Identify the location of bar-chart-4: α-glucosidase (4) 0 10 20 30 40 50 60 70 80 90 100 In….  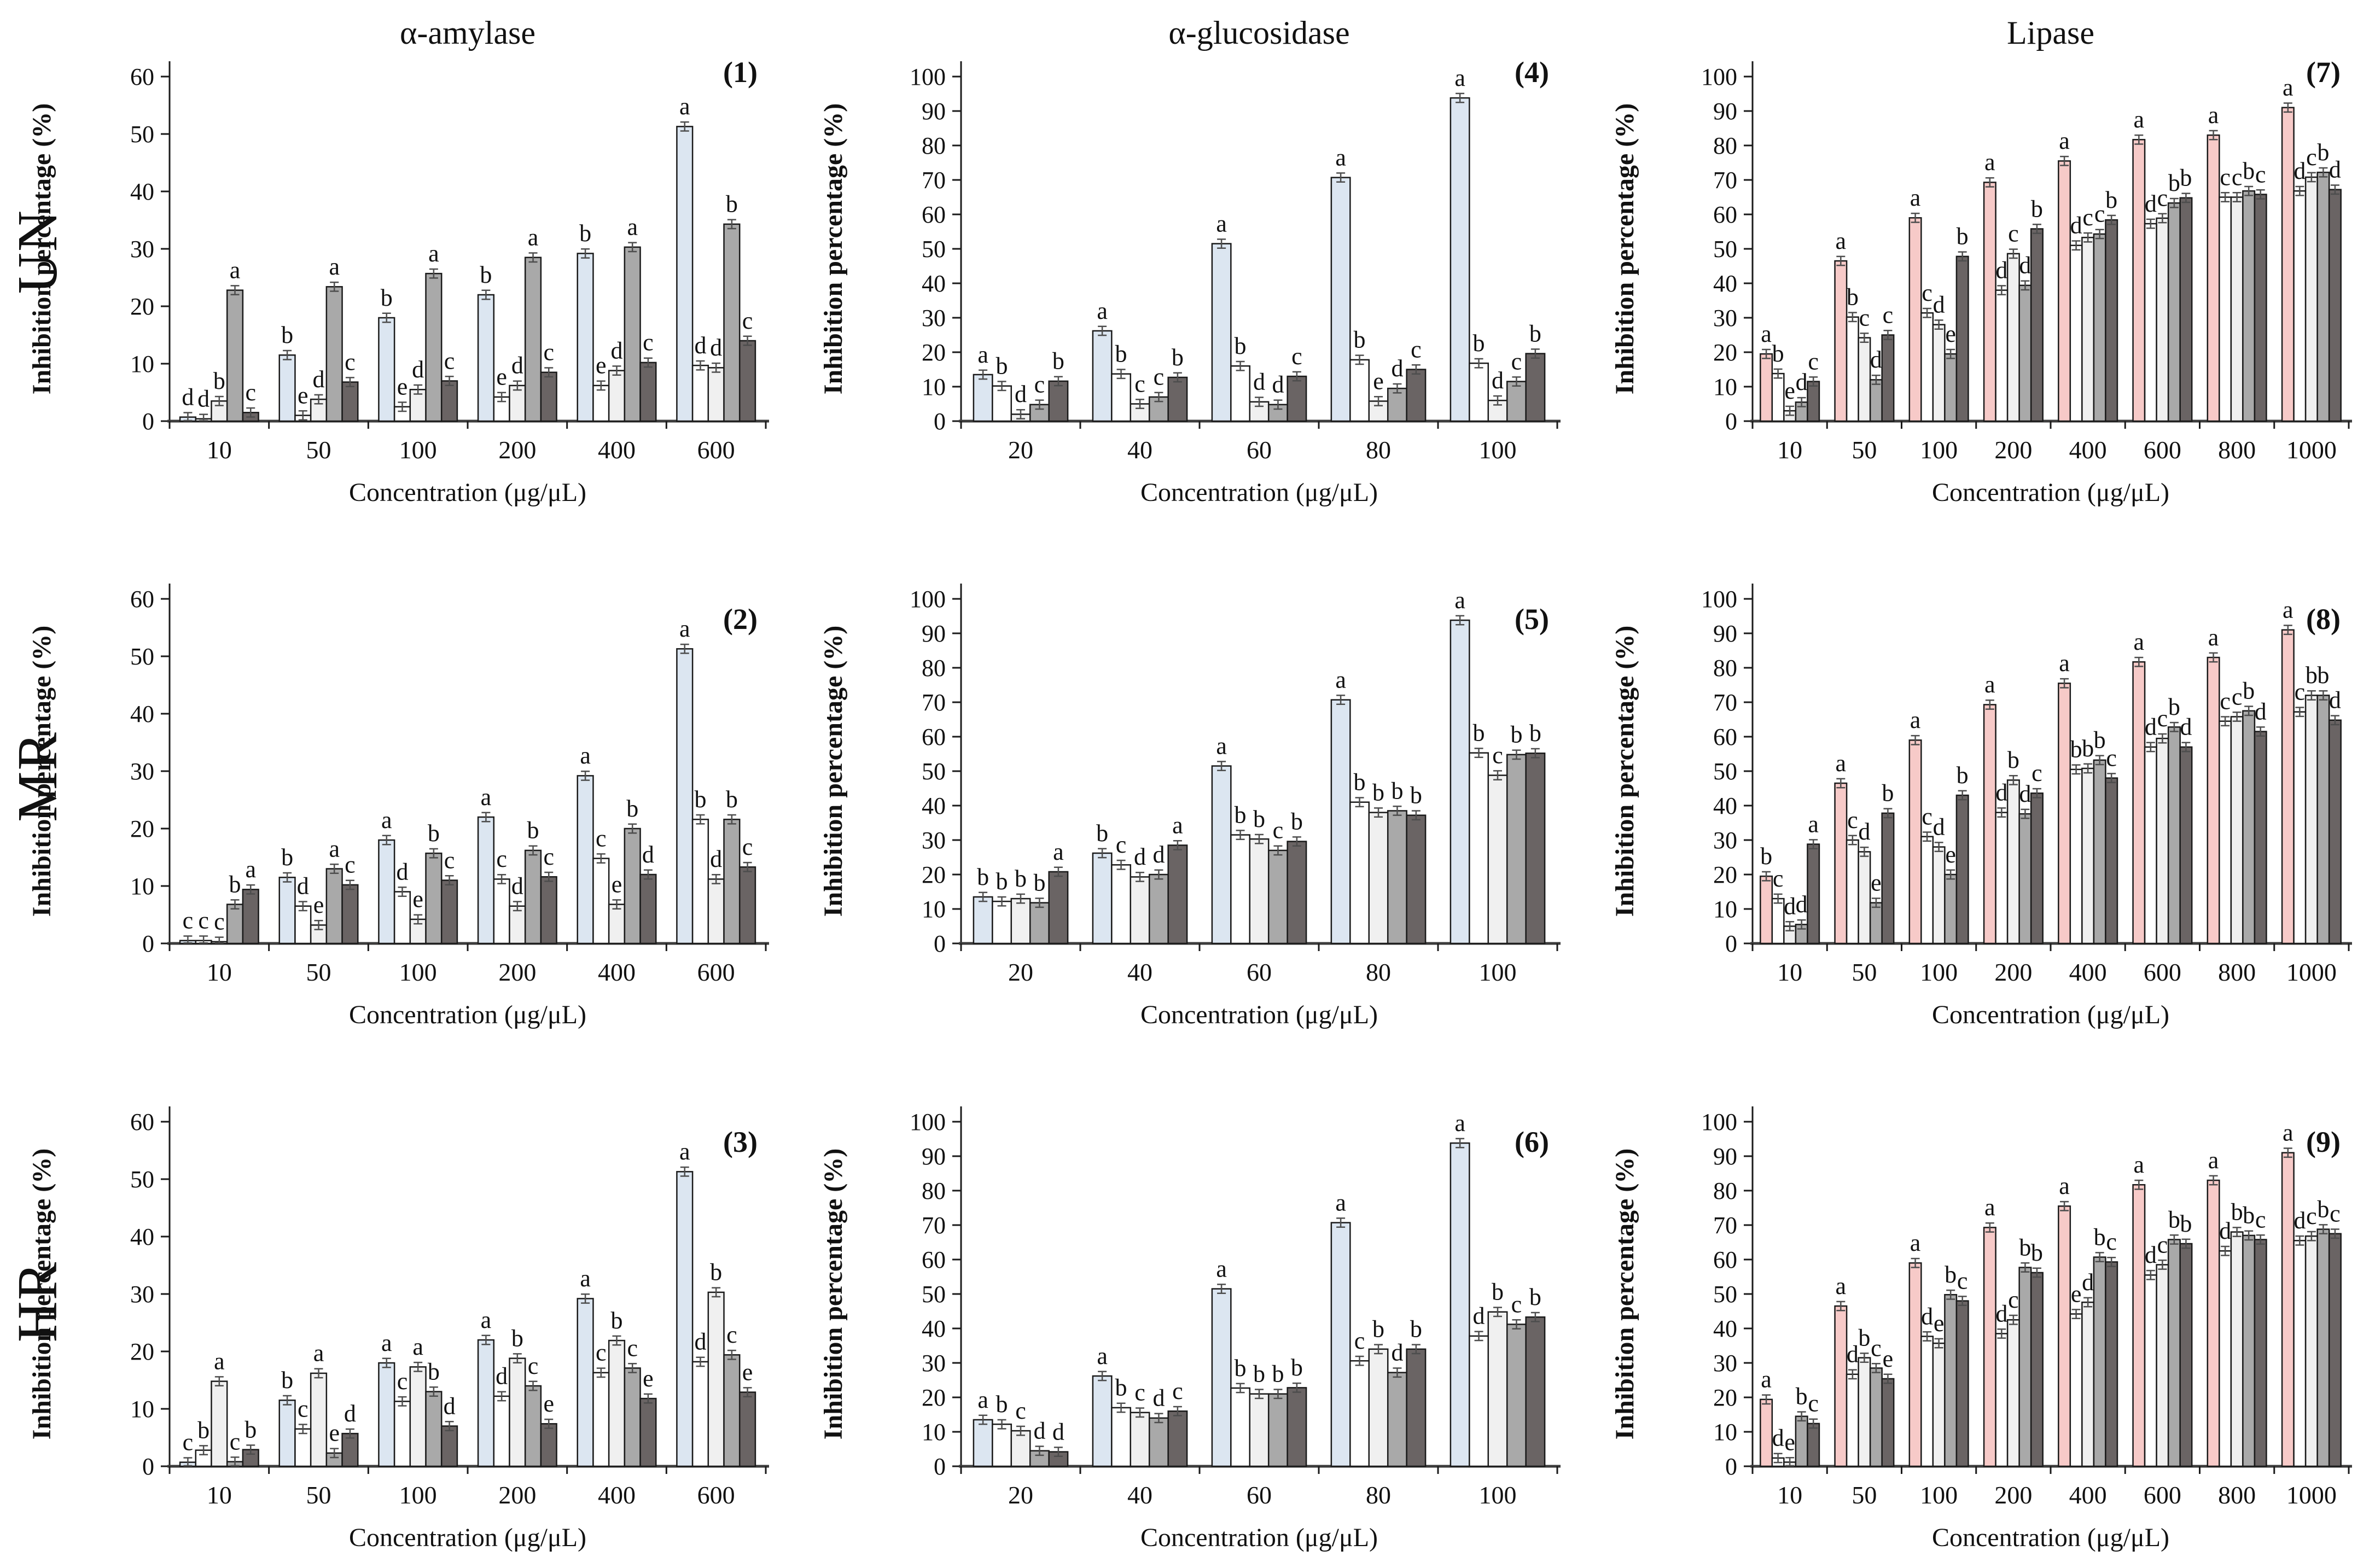
(1190, 261).